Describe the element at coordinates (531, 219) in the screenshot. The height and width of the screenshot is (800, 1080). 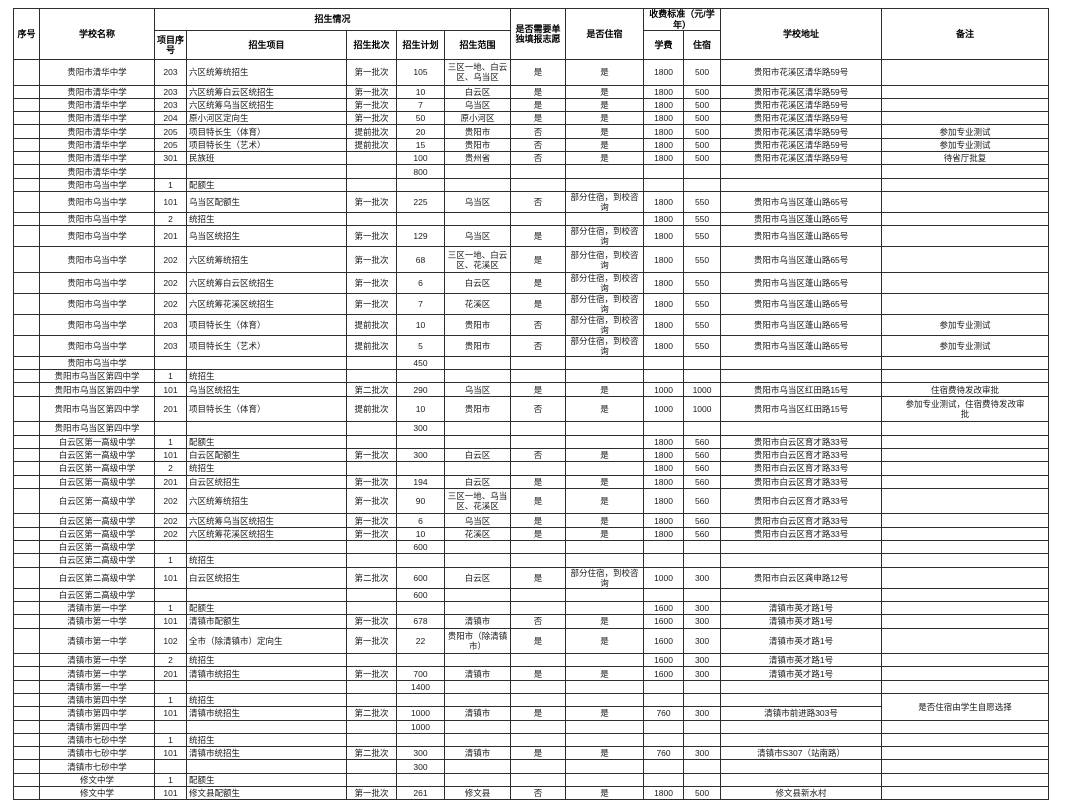
I see `table-row: 贵阳市乌当中学 2 统招生 1800 550 贵阳市乌当区蓬山路65号` at that location.